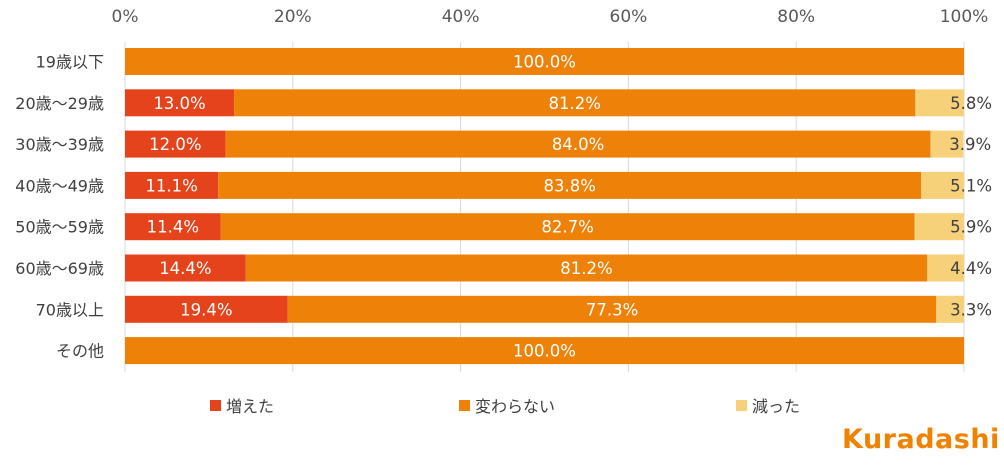  What do you see at coordinates (215, 405) in the screenshot?
I see `legend-swatch-increased` at bounding box center [215, 405].